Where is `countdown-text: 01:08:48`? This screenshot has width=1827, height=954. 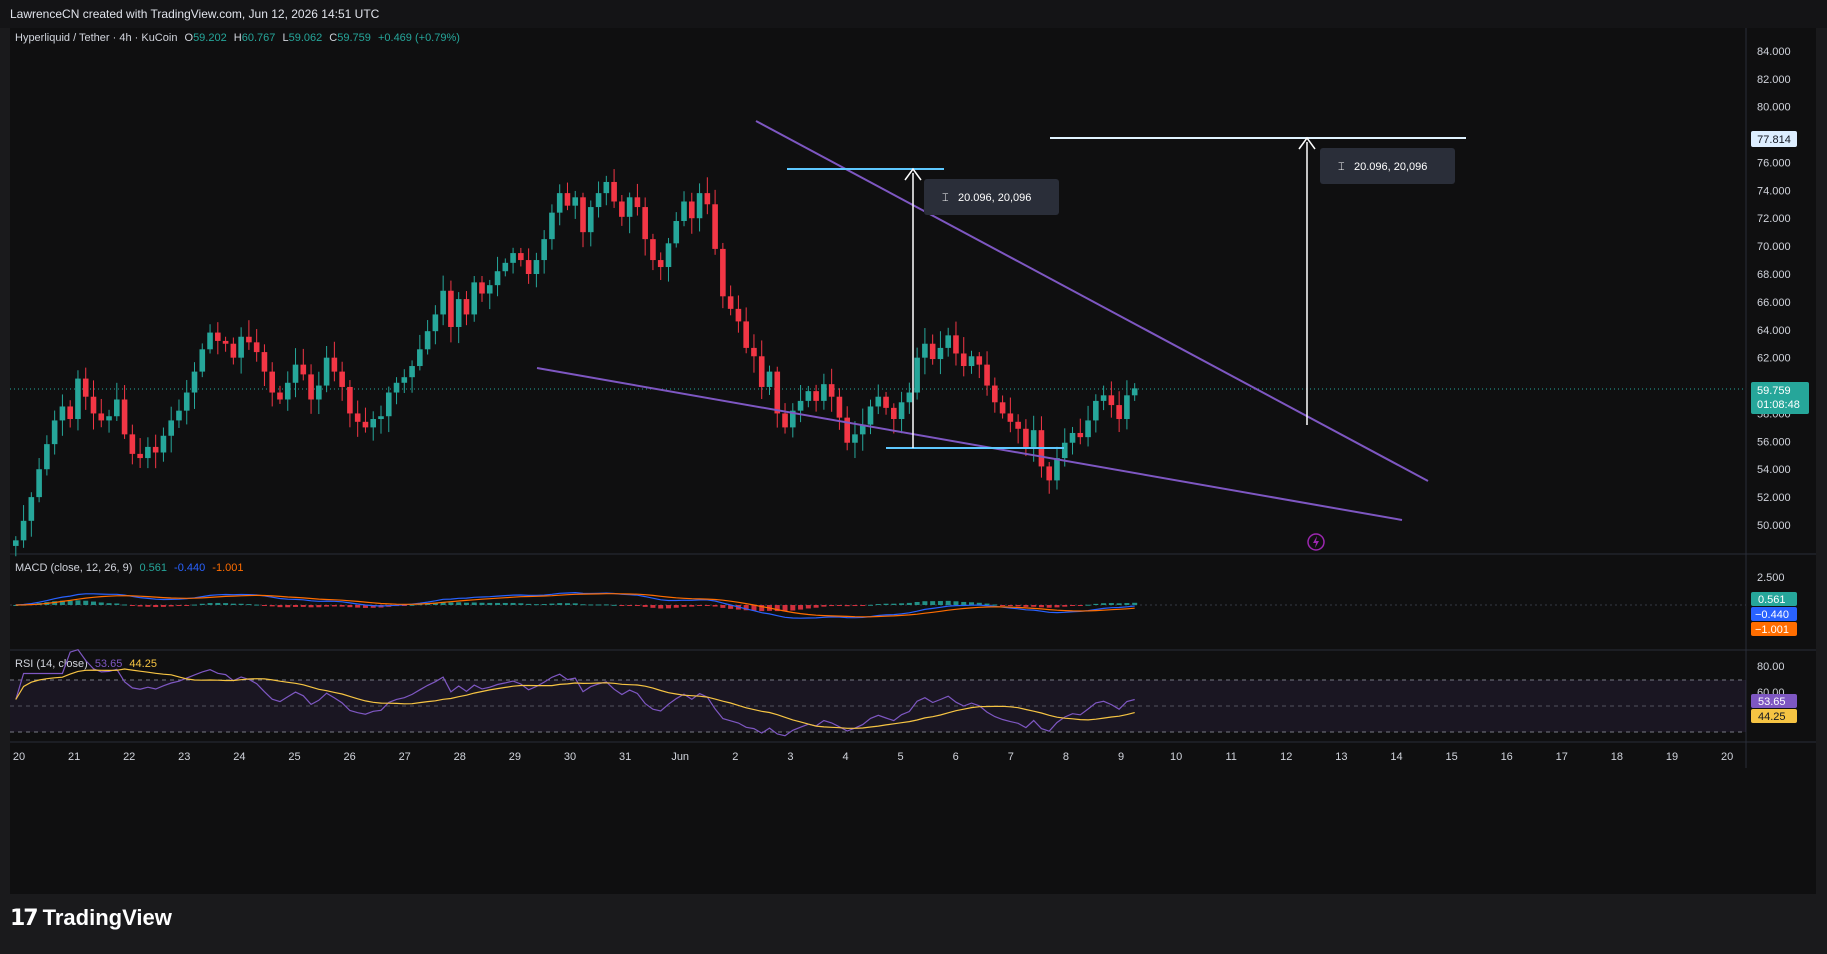 countdown-text: 01:08:48 is located at coordinates (1778, 405).